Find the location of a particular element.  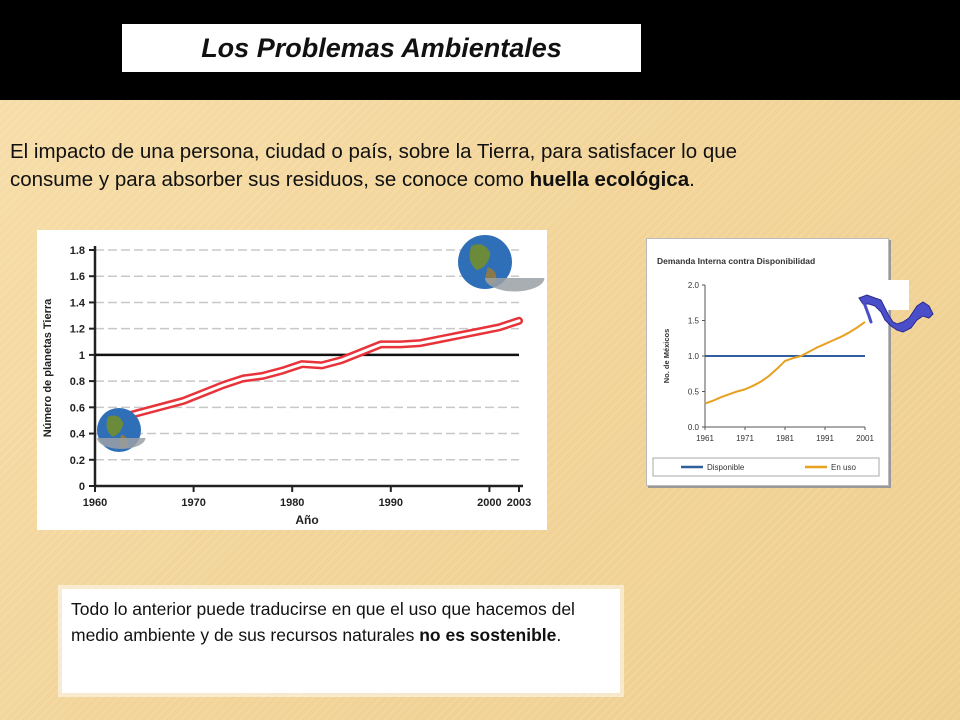

x-tick-label: 1991 is located at coordinates (825, 438).